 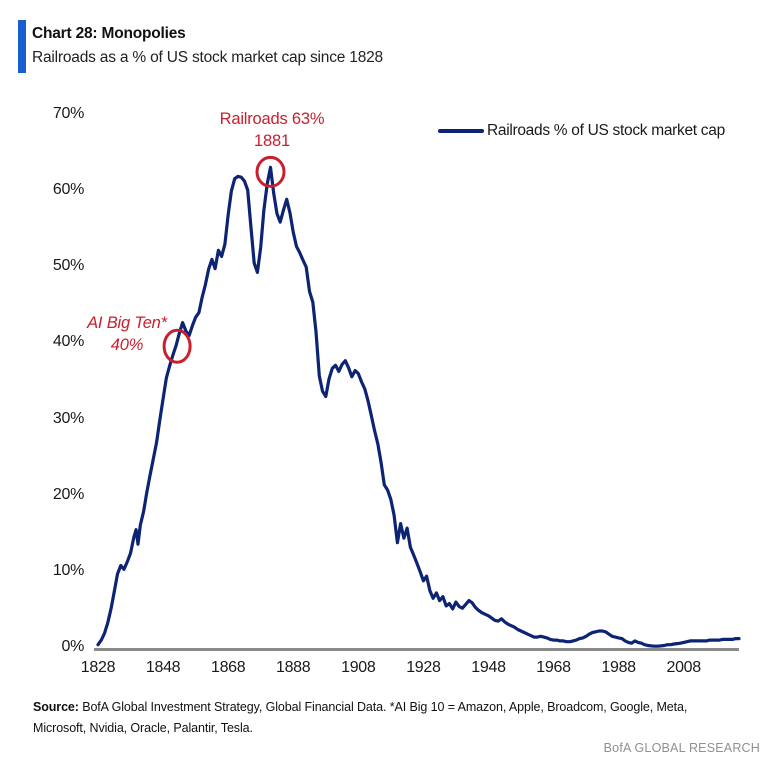 I want to click on ai-big-ten-annotation: AI Big Ten* 40%, so click(x=127, y=334).